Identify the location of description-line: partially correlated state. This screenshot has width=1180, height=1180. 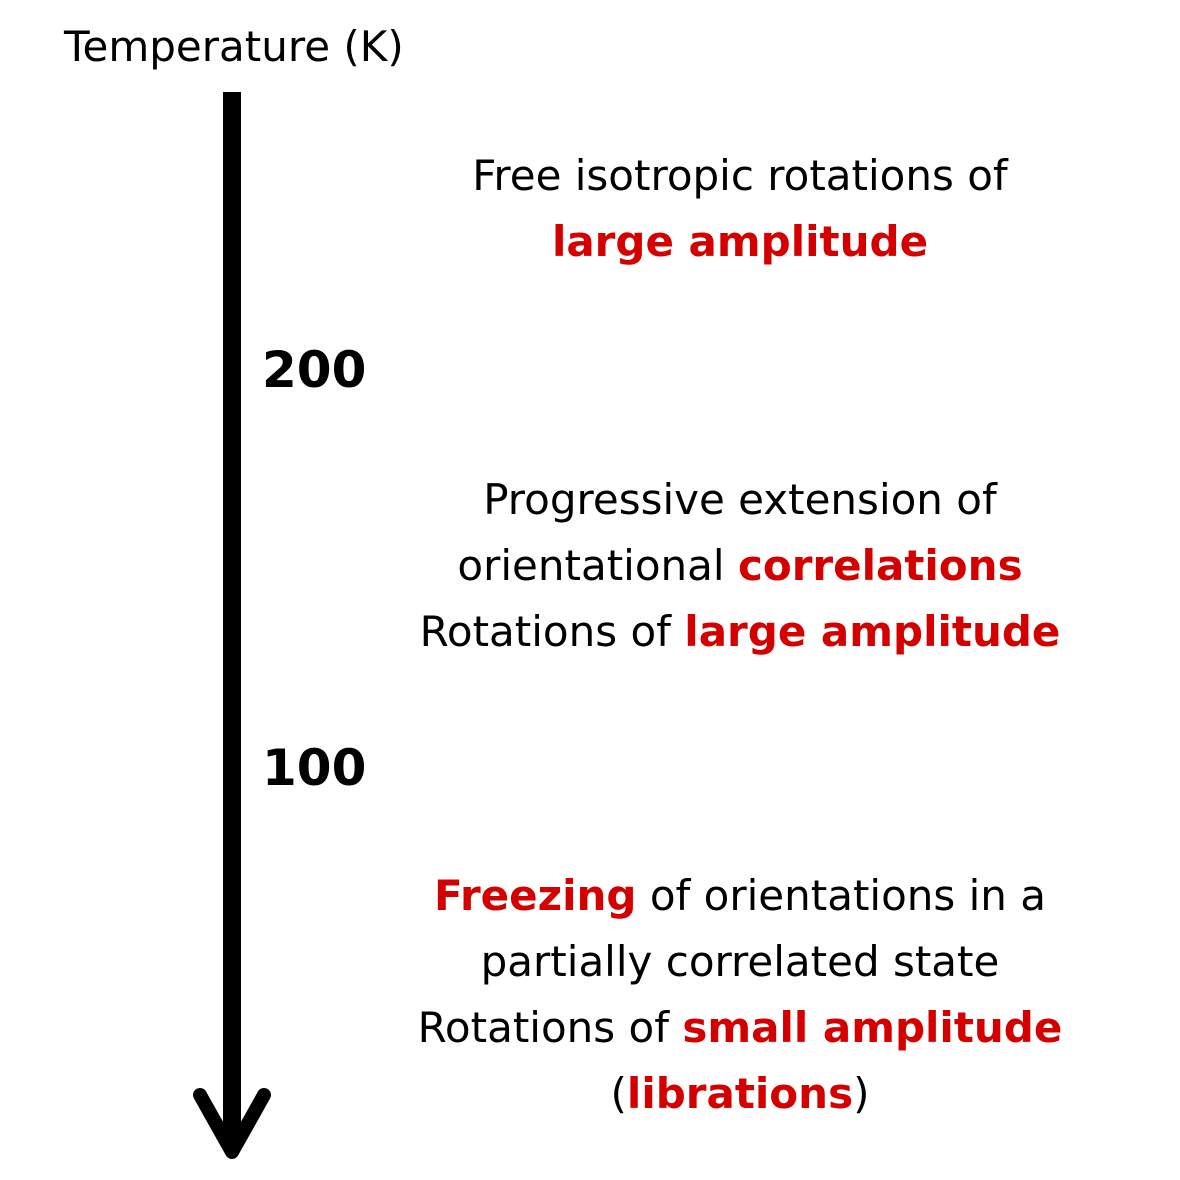
(740, 962).